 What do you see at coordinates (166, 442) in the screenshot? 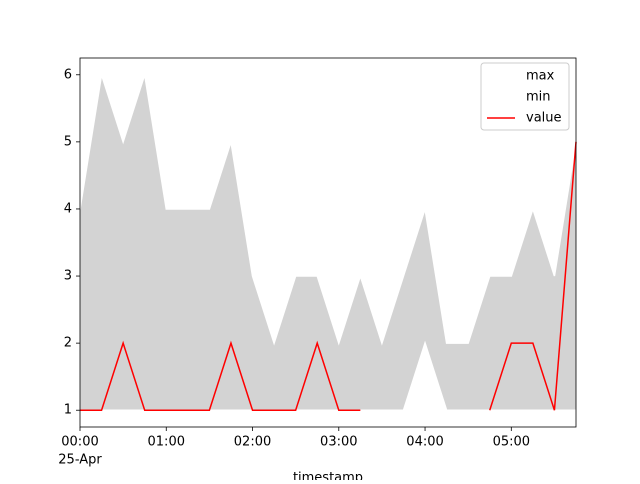
I see `x-tick-label: 01:00` at bounding box center [166, 442].